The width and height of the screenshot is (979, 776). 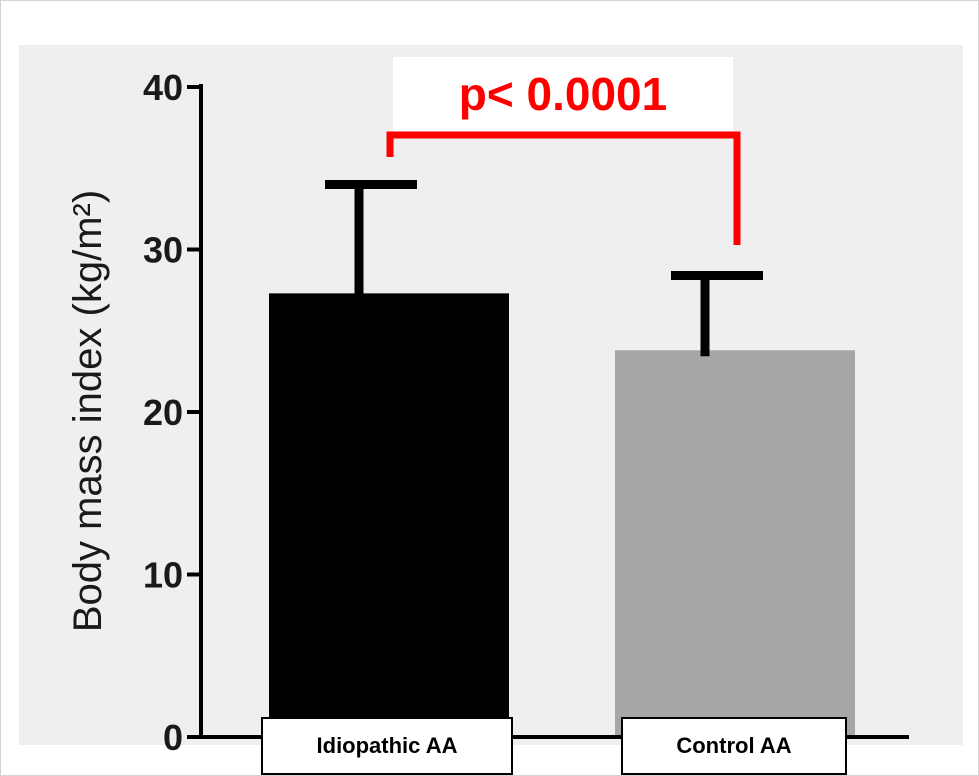 I want to click on error-bars-layer, so click(x=544, y=268).